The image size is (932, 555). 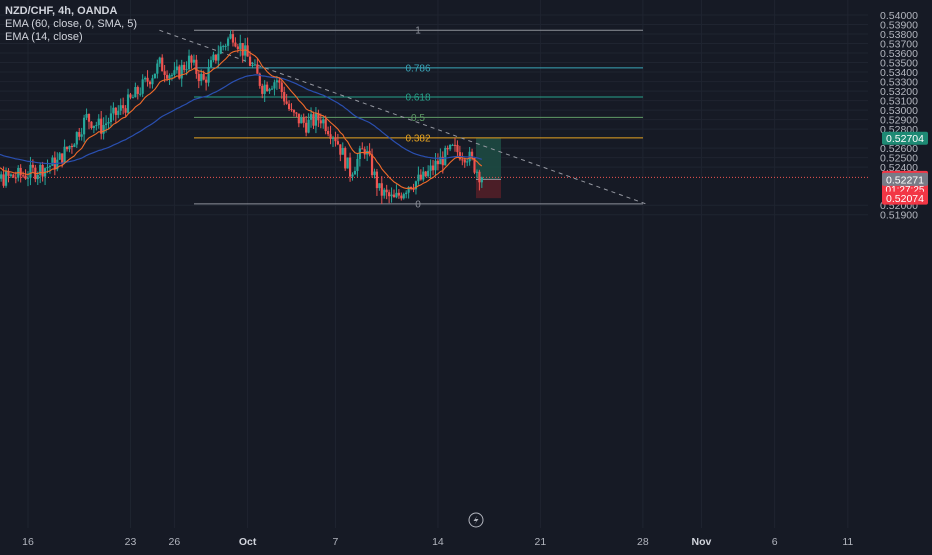 What do you see at coordinates (61, 11) in the screenshot?
I see `symbol-title: NZD/CHF, 4h, OANDA` at bounding box center [61, 11].